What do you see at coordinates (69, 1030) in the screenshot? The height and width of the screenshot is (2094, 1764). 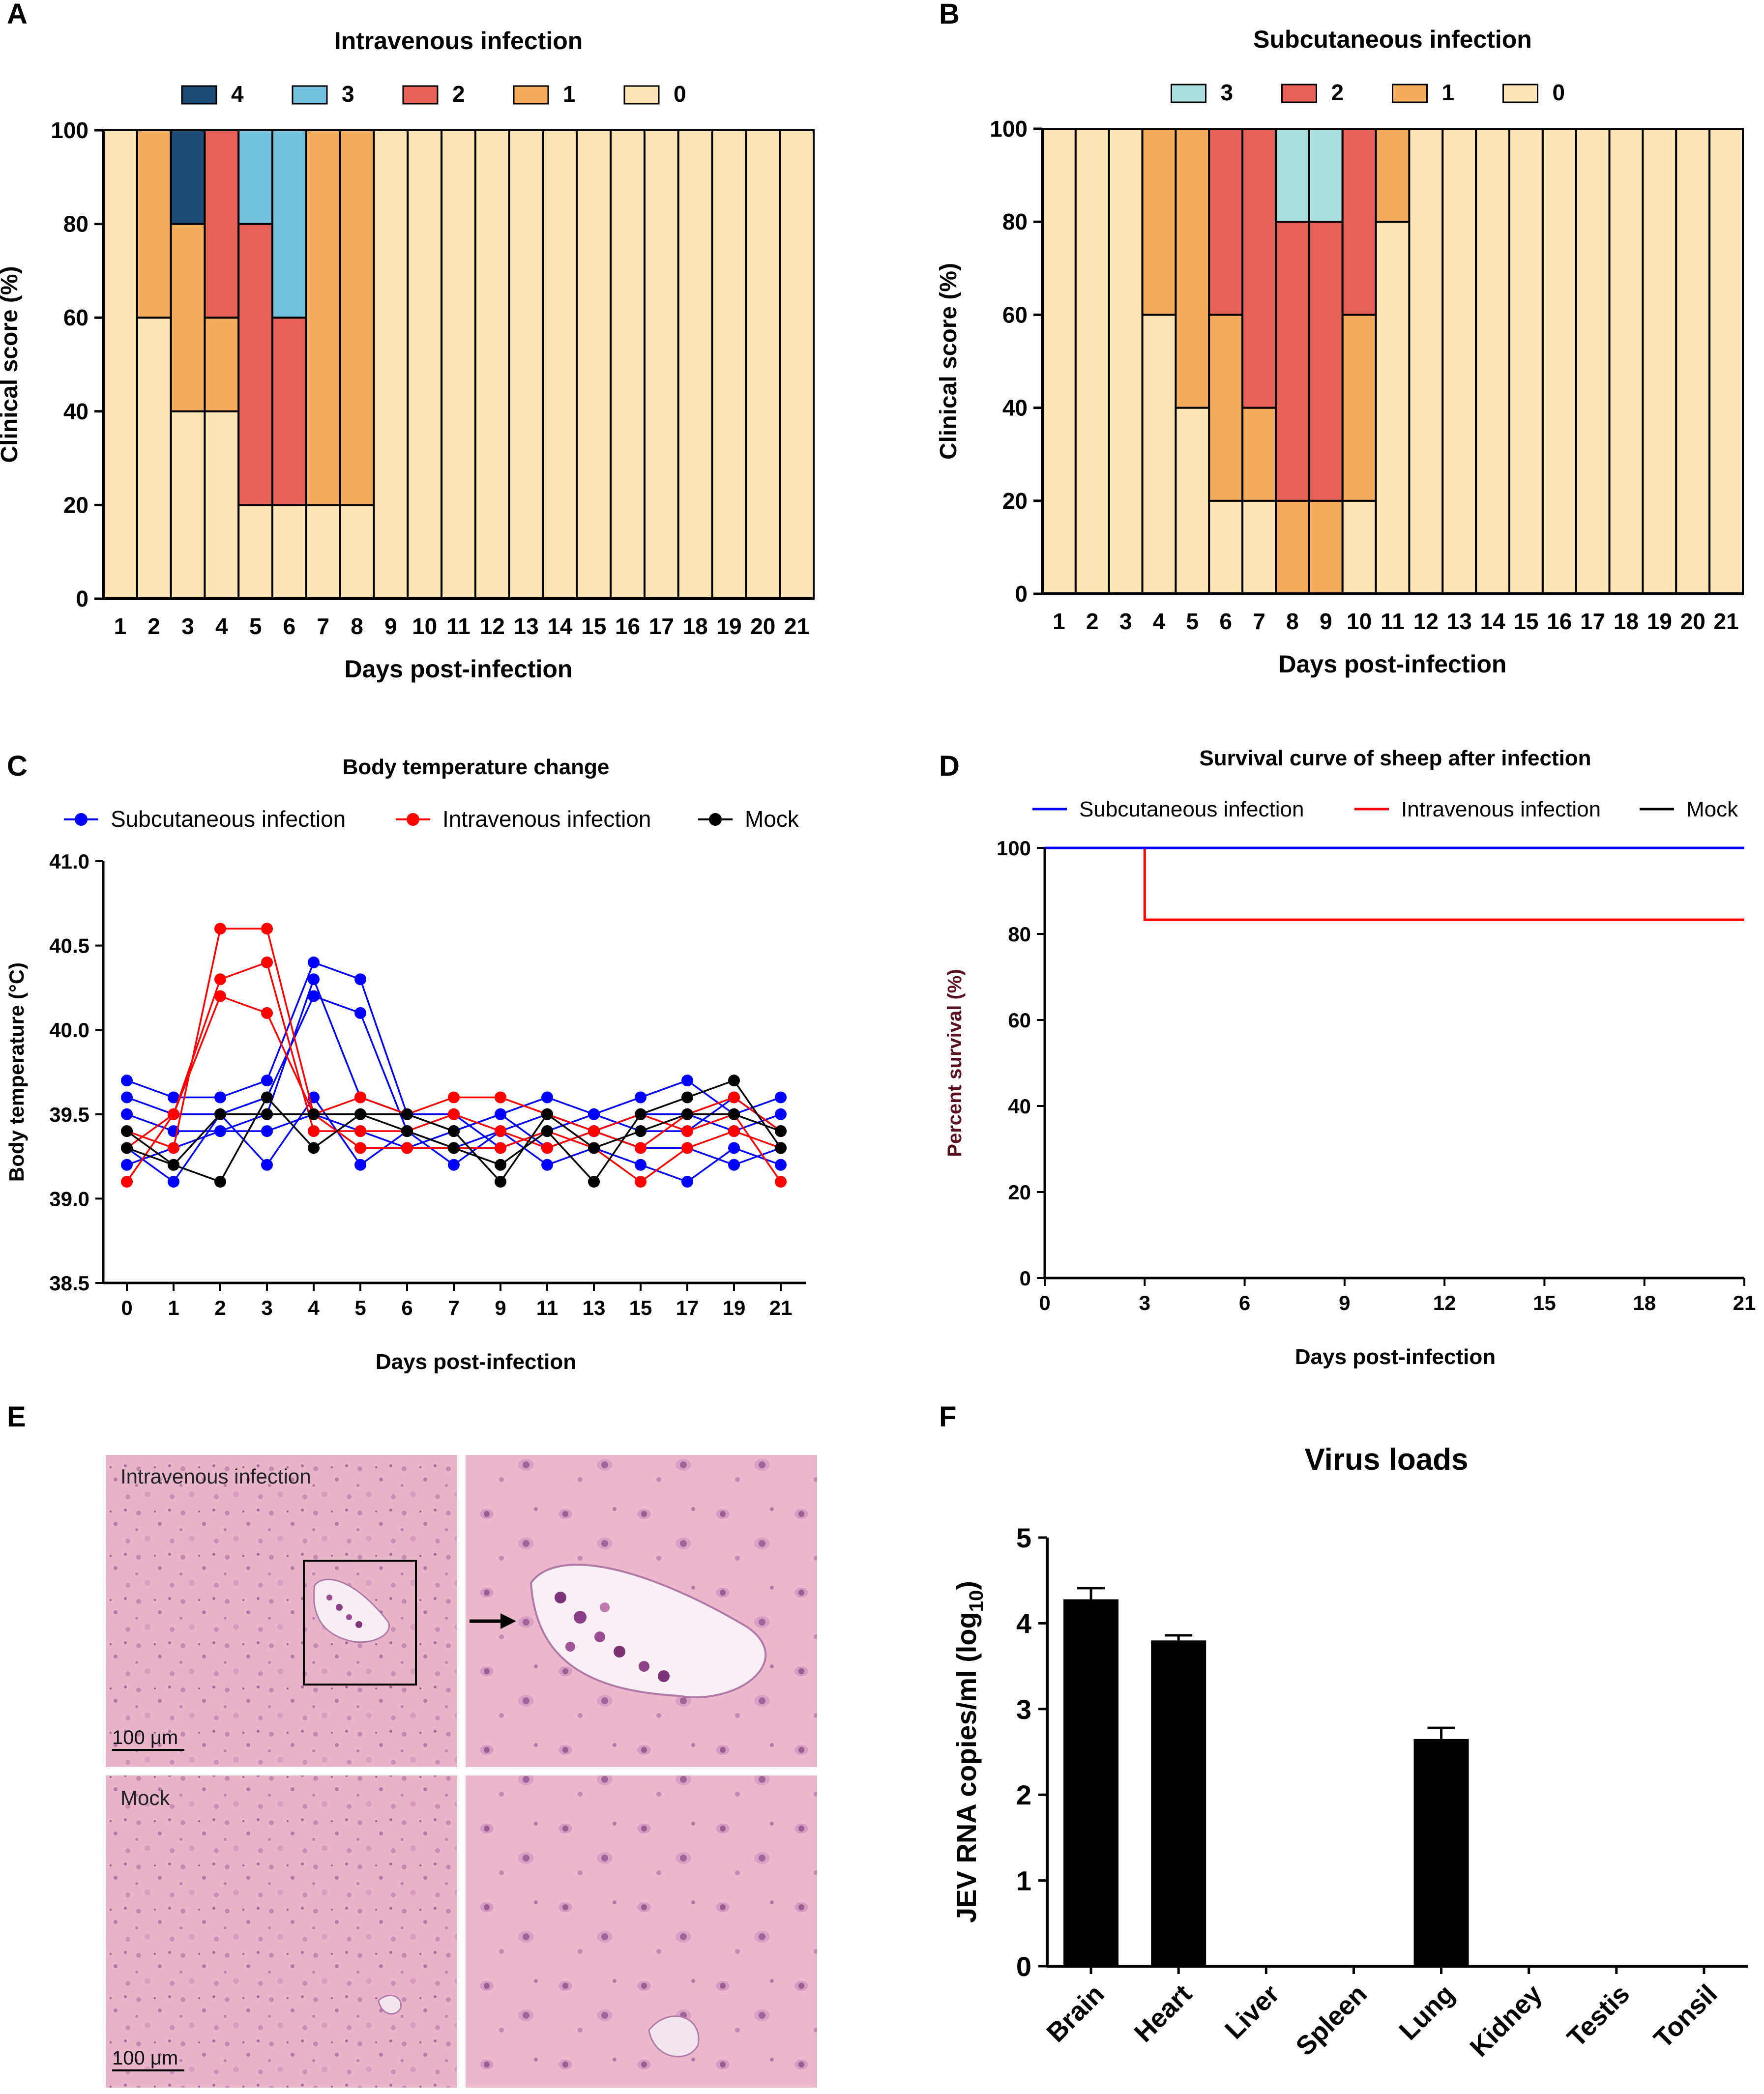 I see `y-tick-label: 40.0` at bounding box center [69, 1030].